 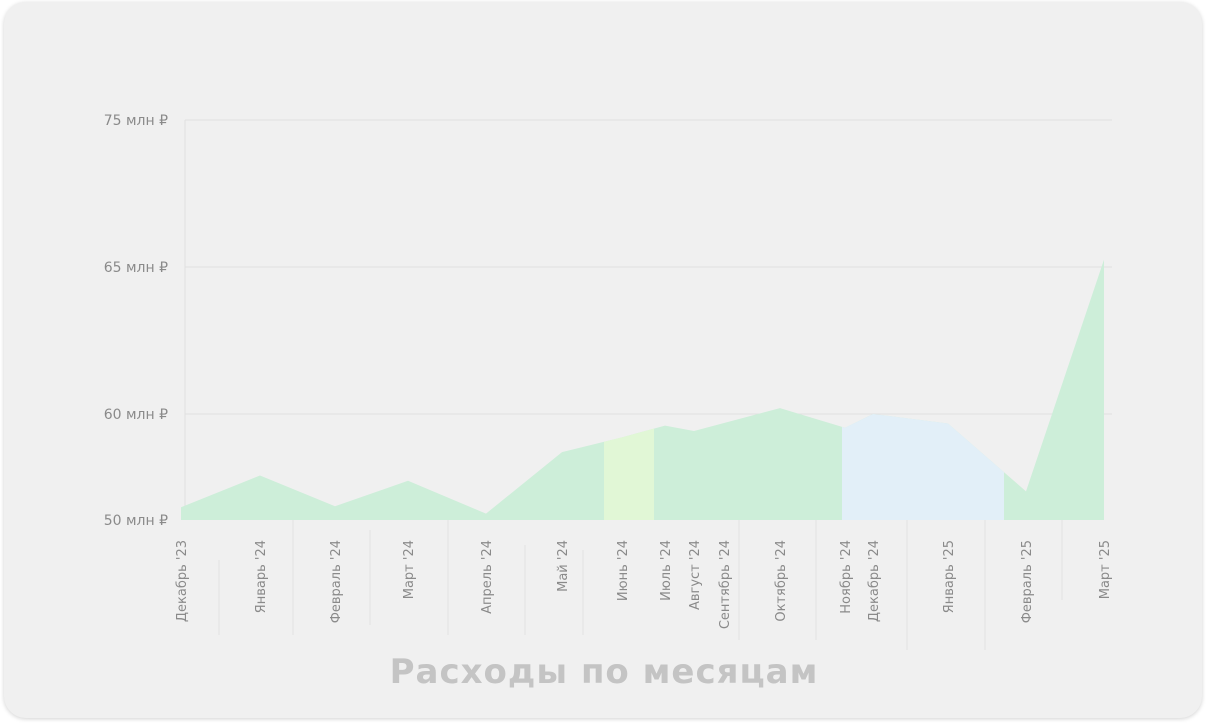 What do you see at coordinates (136, 268) in the screenshot?
I see `y-tick-label: 65 млн ₽` at bounding box center [136, 268].